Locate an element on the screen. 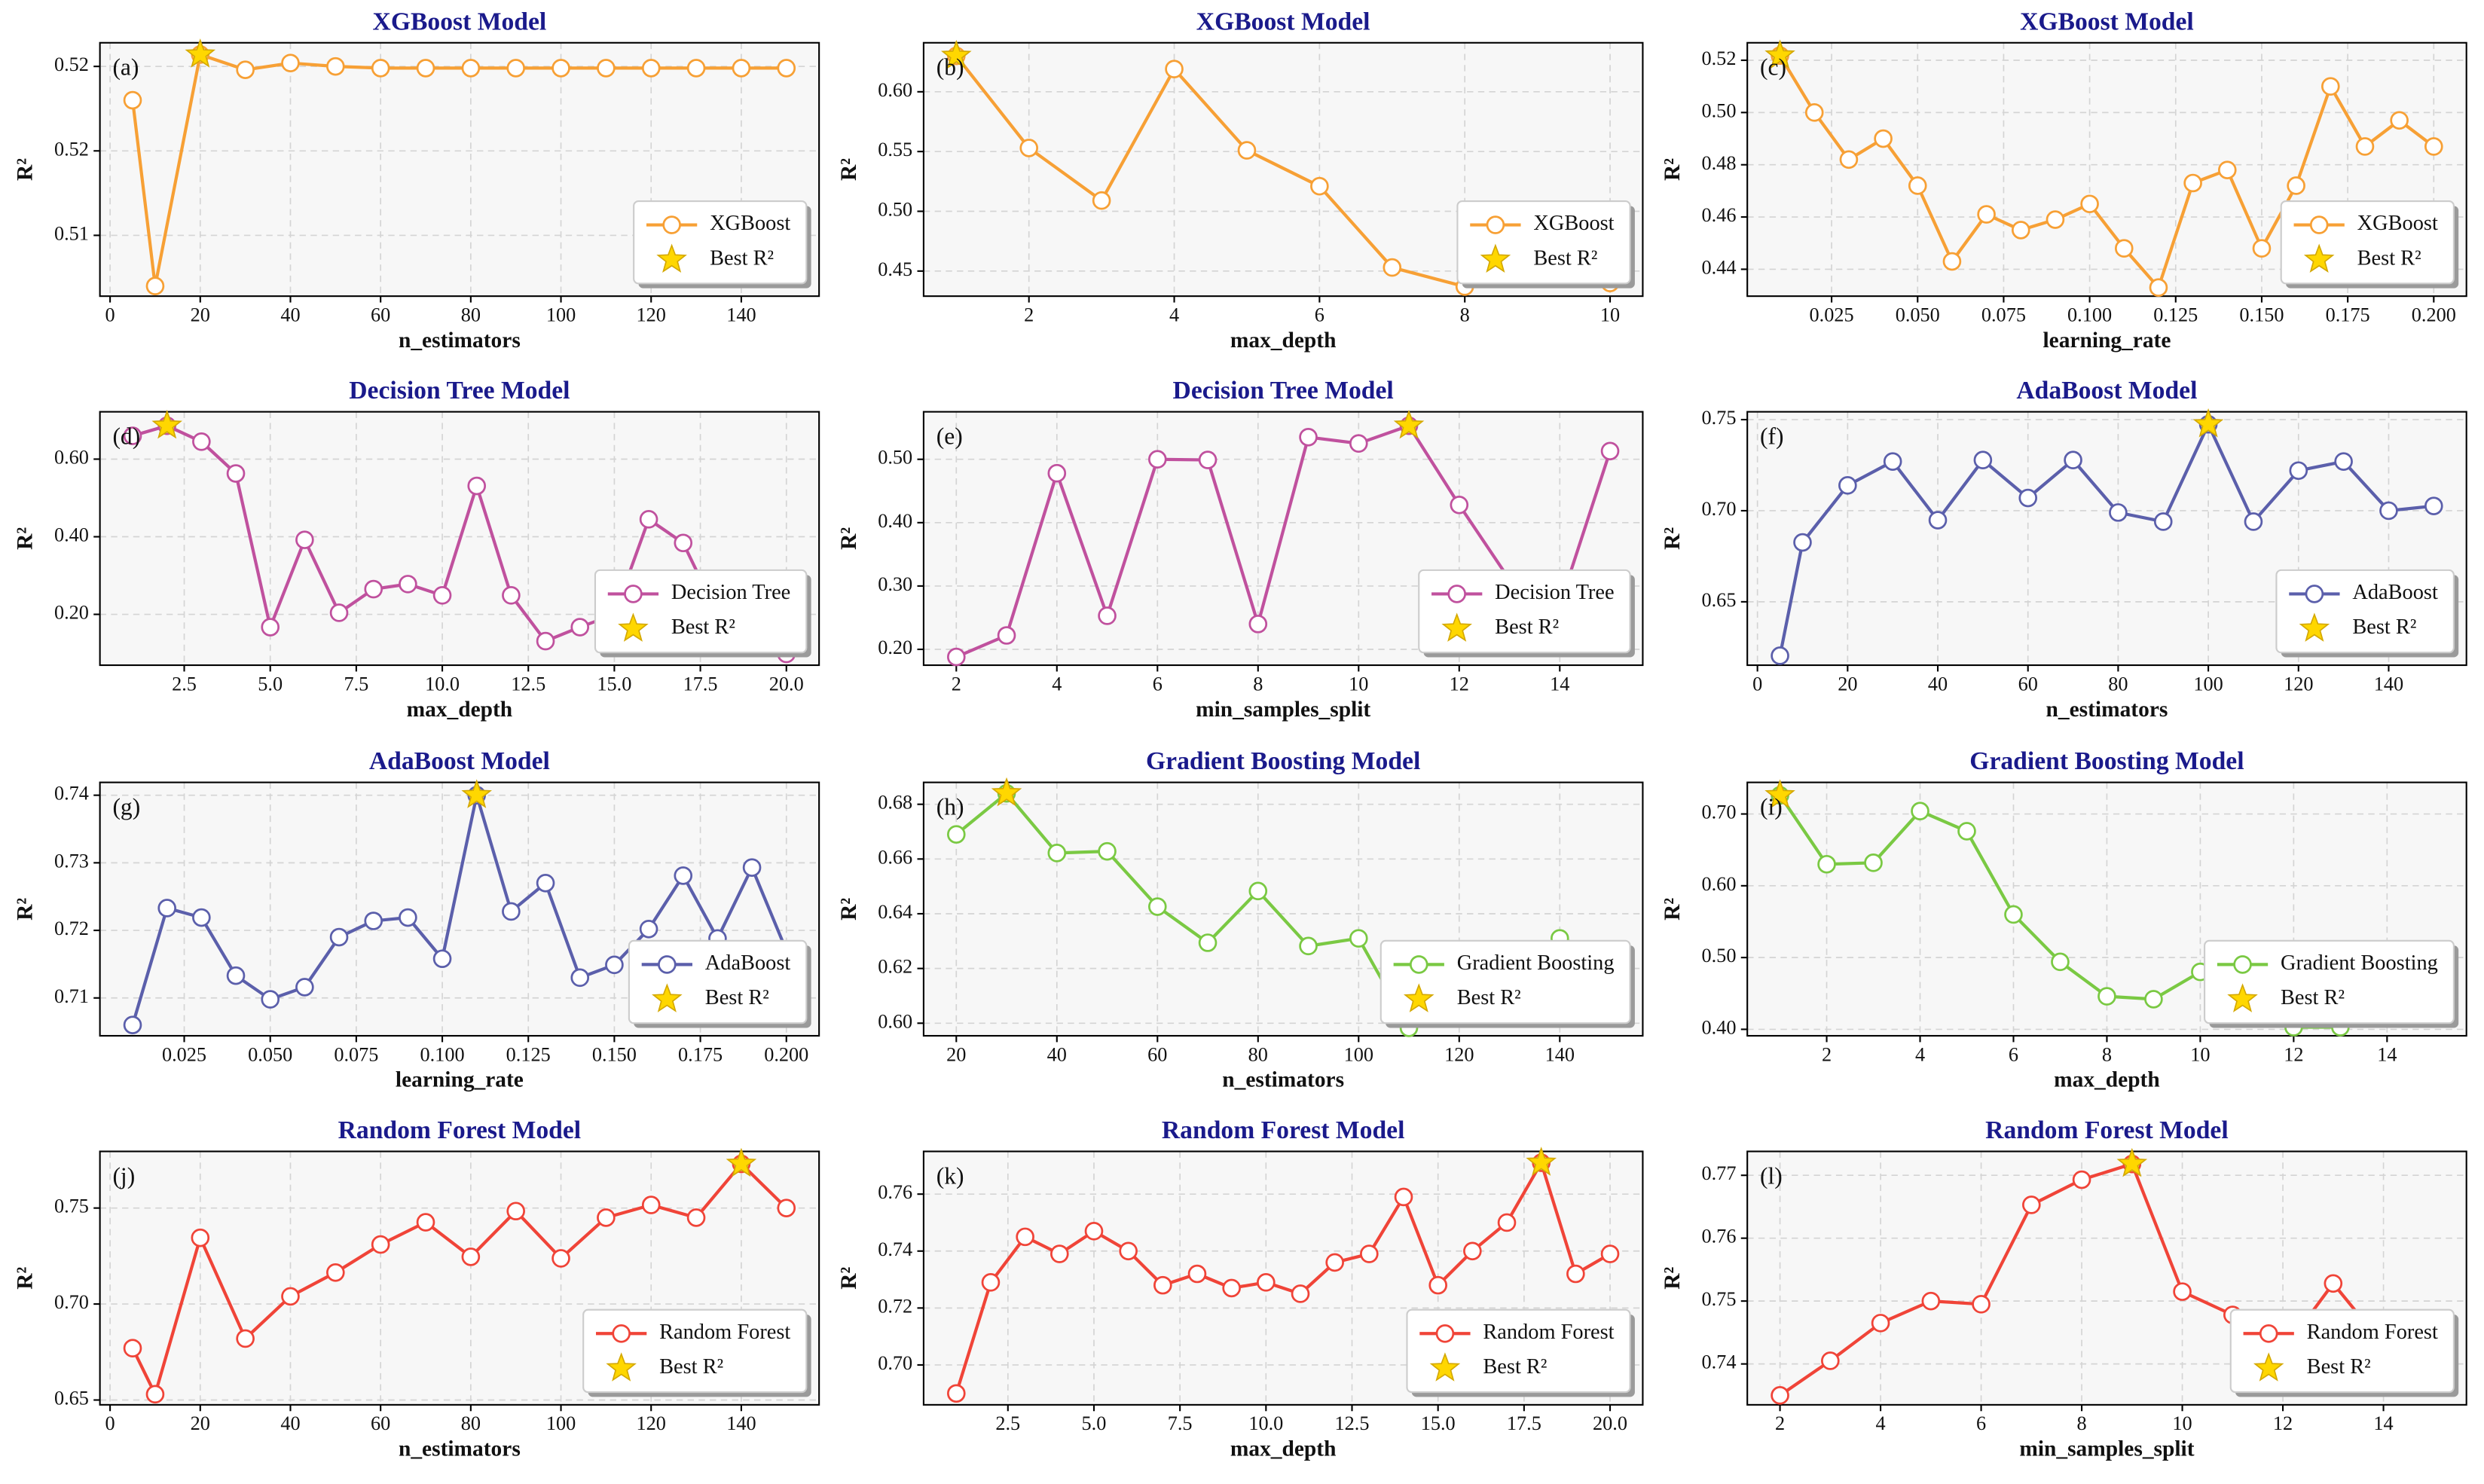  x-axis-label: max_depth is located at coordinates (1283, 340).